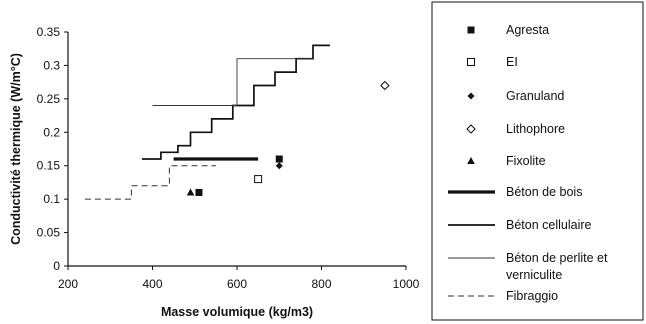  I want to click on x-tick-label: 800, so click(321, 284).